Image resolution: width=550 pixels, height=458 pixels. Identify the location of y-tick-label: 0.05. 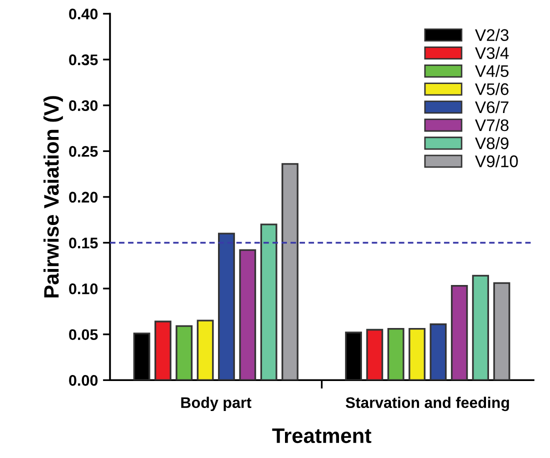
(83, 334).